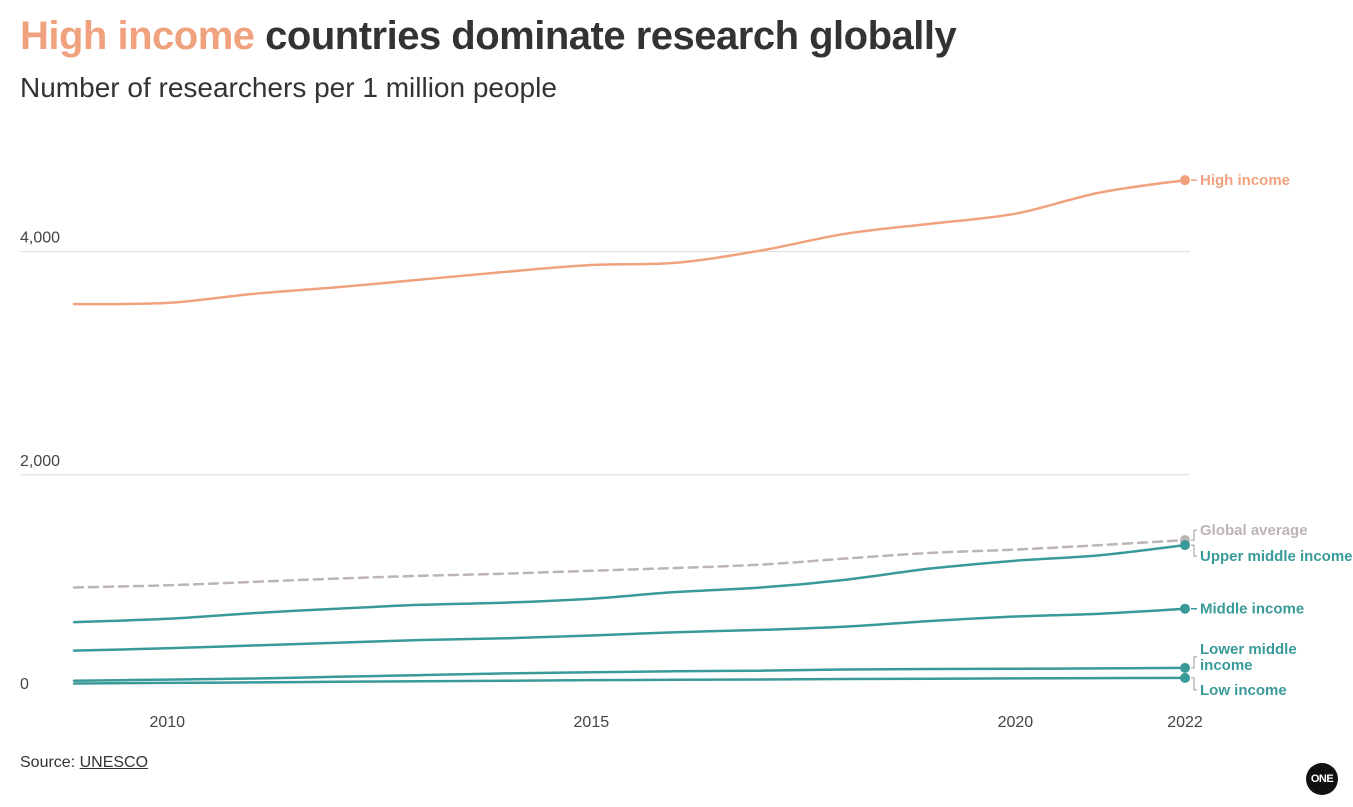 Image resolution: width=1353 pixels, height=807 pixels. Describe the element at coordinates (629, 680) in the screenshot. I see `series-line-low-income` at that location.